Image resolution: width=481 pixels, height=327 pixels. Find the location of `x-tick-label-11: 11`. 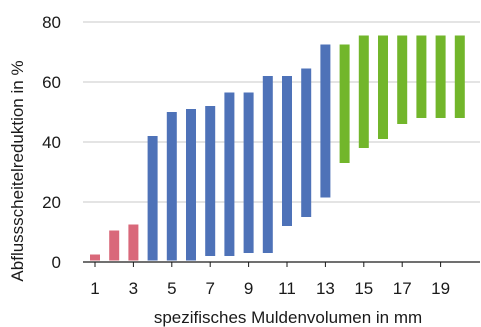

x-tick-label-11: 11 is located at coordinates (287, 288).